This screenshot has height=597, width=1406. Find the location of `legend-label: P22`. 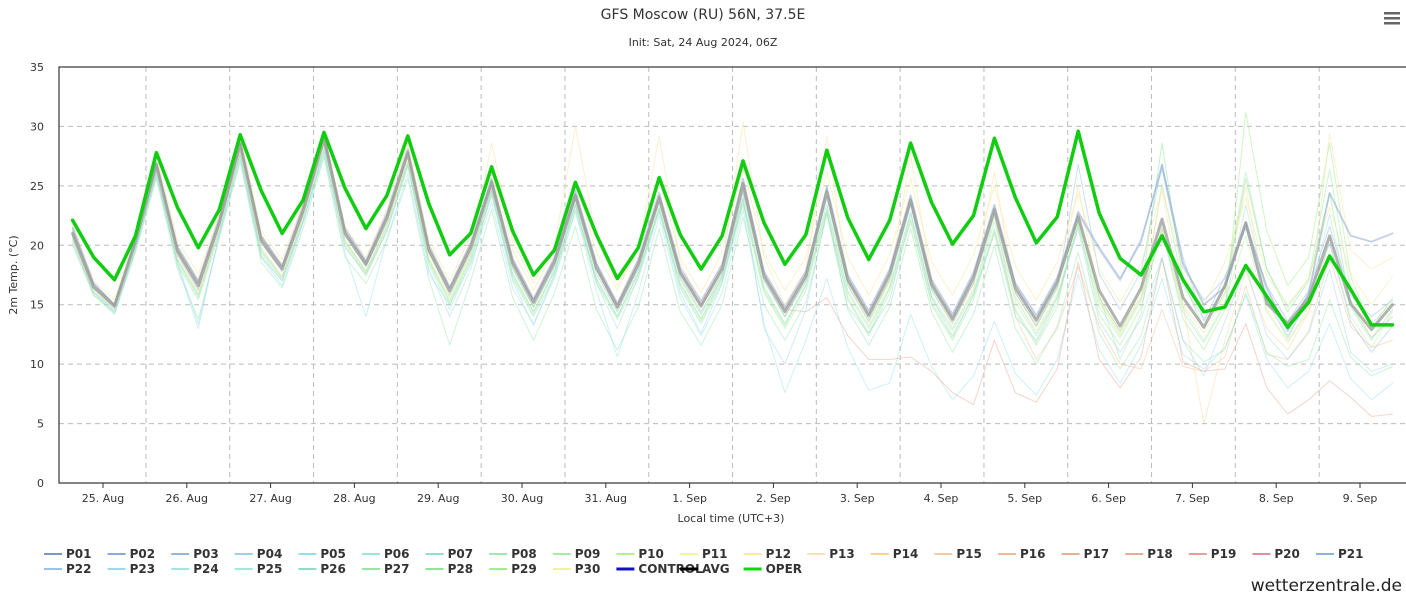

legend-label: P22 is located at coordinates (79, 569).